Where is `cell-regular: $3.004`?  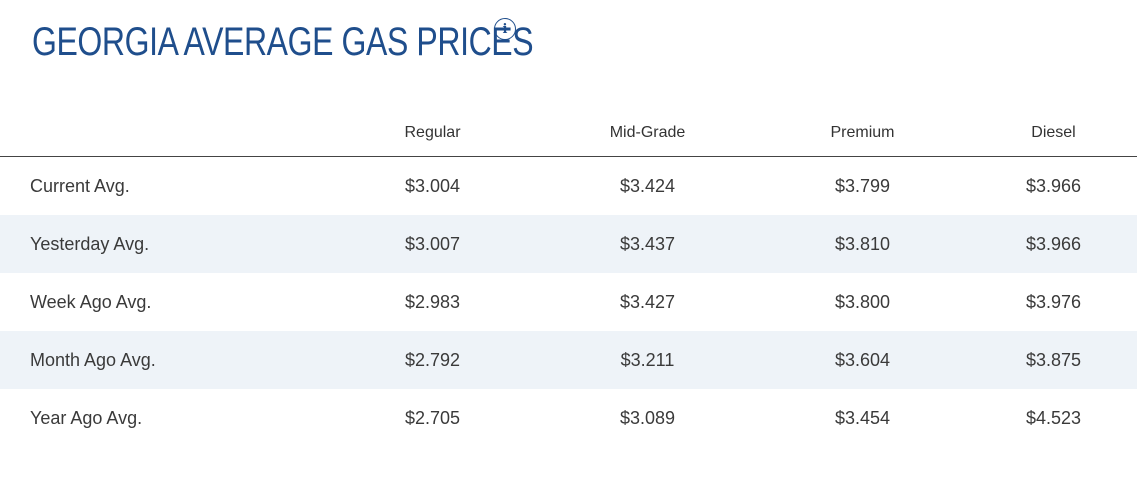 cell-regular: $3.004 is located at coordinates (432, 185).